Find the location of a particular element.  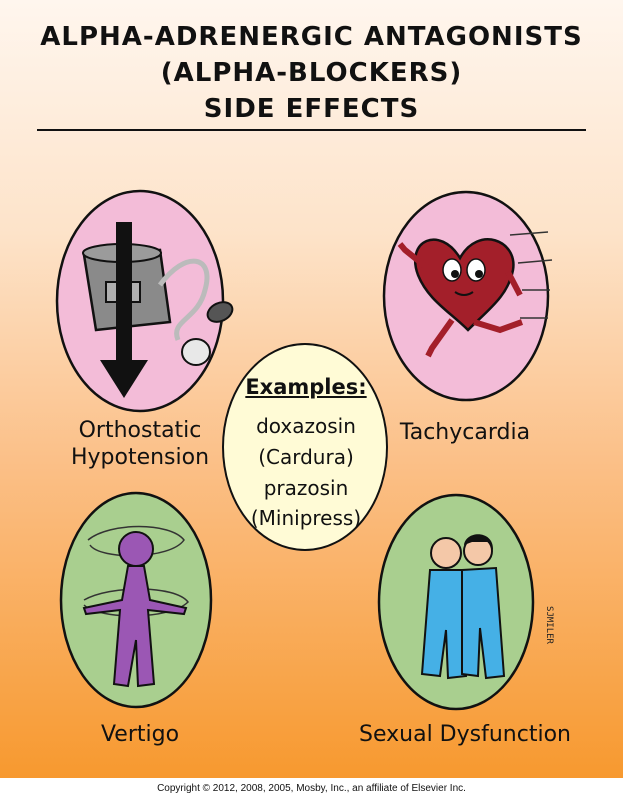

tachycardia-illustration is located at coordinates (467, 296).